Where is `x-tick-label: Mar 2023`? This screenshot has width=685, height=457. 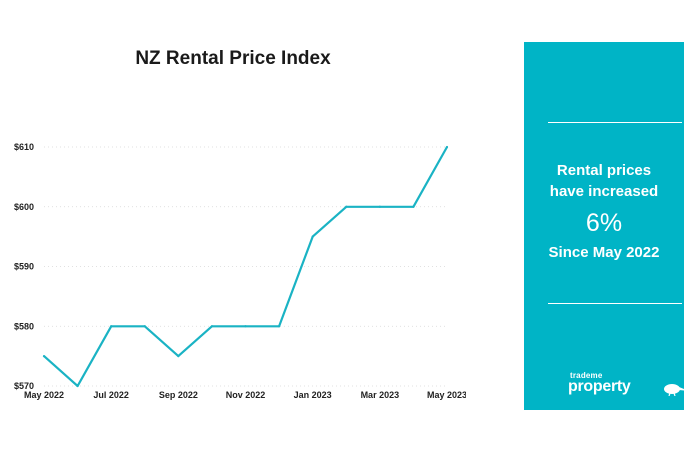
x-tick-label: Mar 2023 is located at coordinates (380, 395).